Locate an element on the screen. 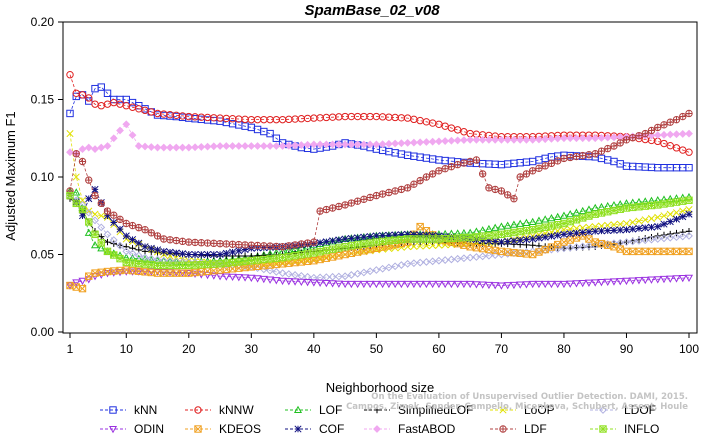 The width and height of the screenshot is (702, 434). data-point-lof is located at coordinates (520, 223).